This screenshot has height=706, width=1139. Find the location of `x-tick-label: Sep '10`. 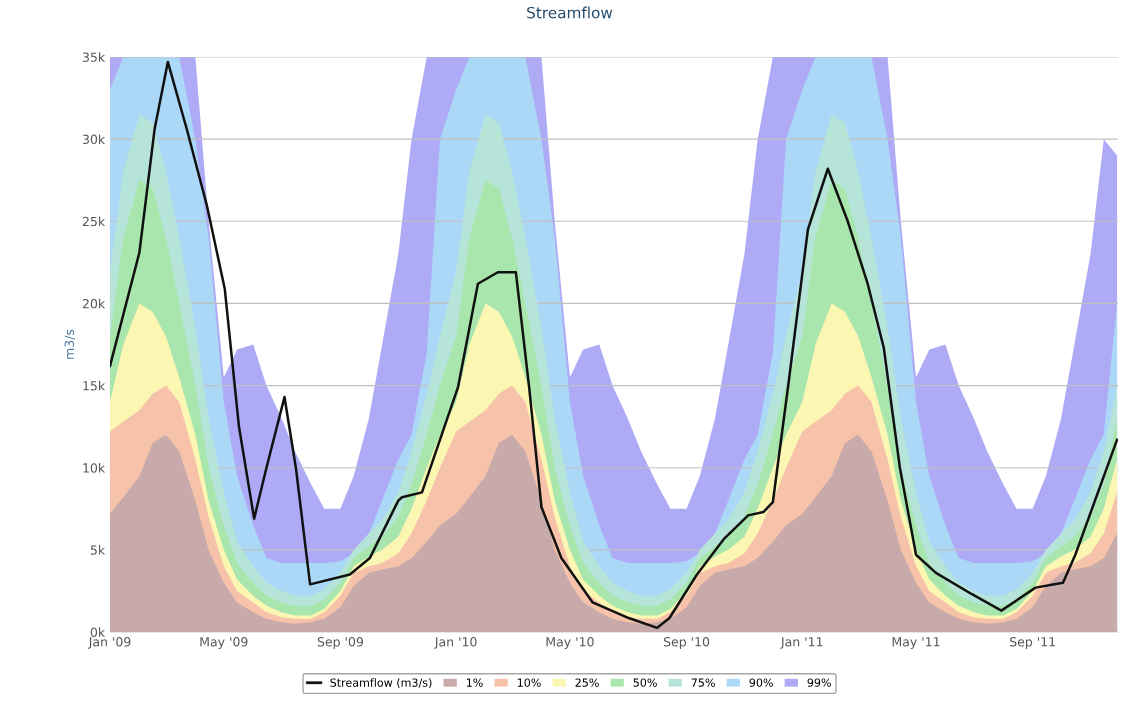

x-tick-label: Sep '10 is located at coordinates (686, 643).